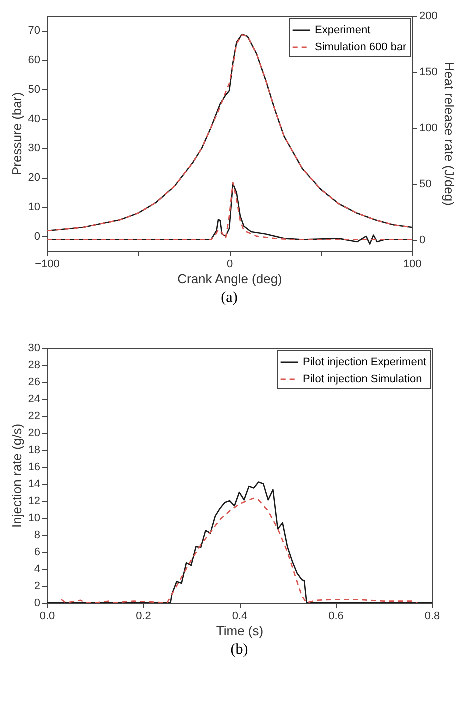 The height and width of the screenshot is (726, 470). What do you see at coordinates (37, 536) in the screenshot?
I see `y-tick-label: 8` at bounding box center [37, 536].